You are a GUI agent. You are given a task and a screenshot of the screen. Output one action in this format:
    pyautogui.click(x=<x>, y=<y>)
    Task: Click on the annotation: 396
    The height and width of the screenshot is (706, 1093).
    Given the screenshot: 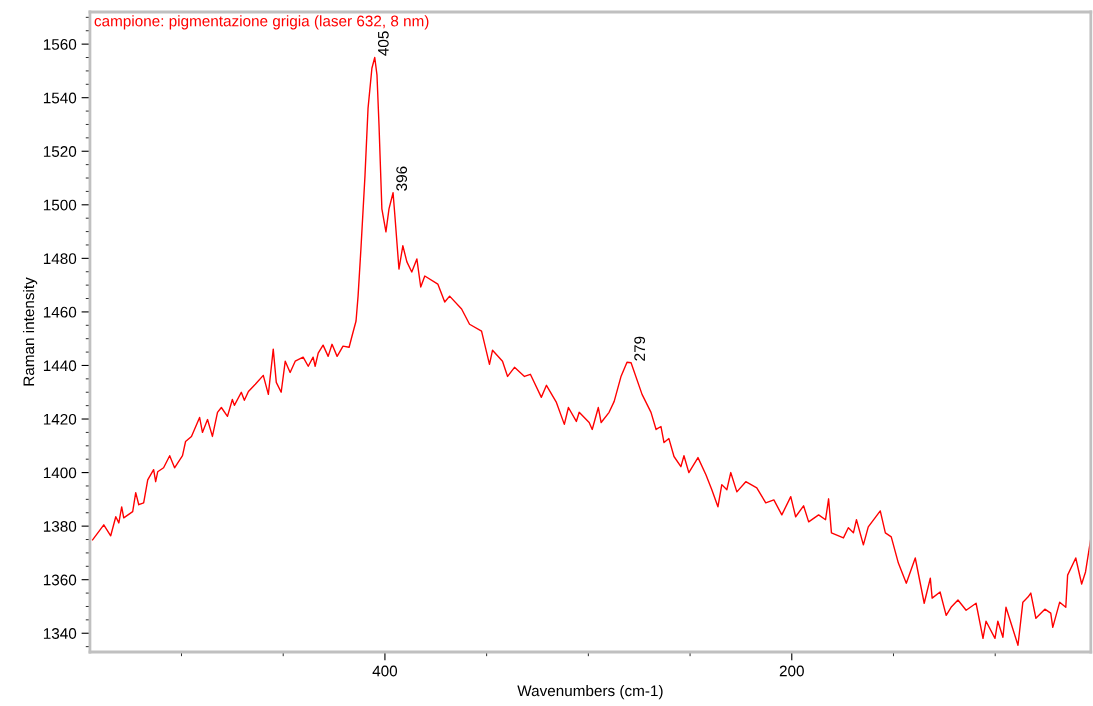 What is the action you would take?
    pyautogui.click(x=402, y=178)
    